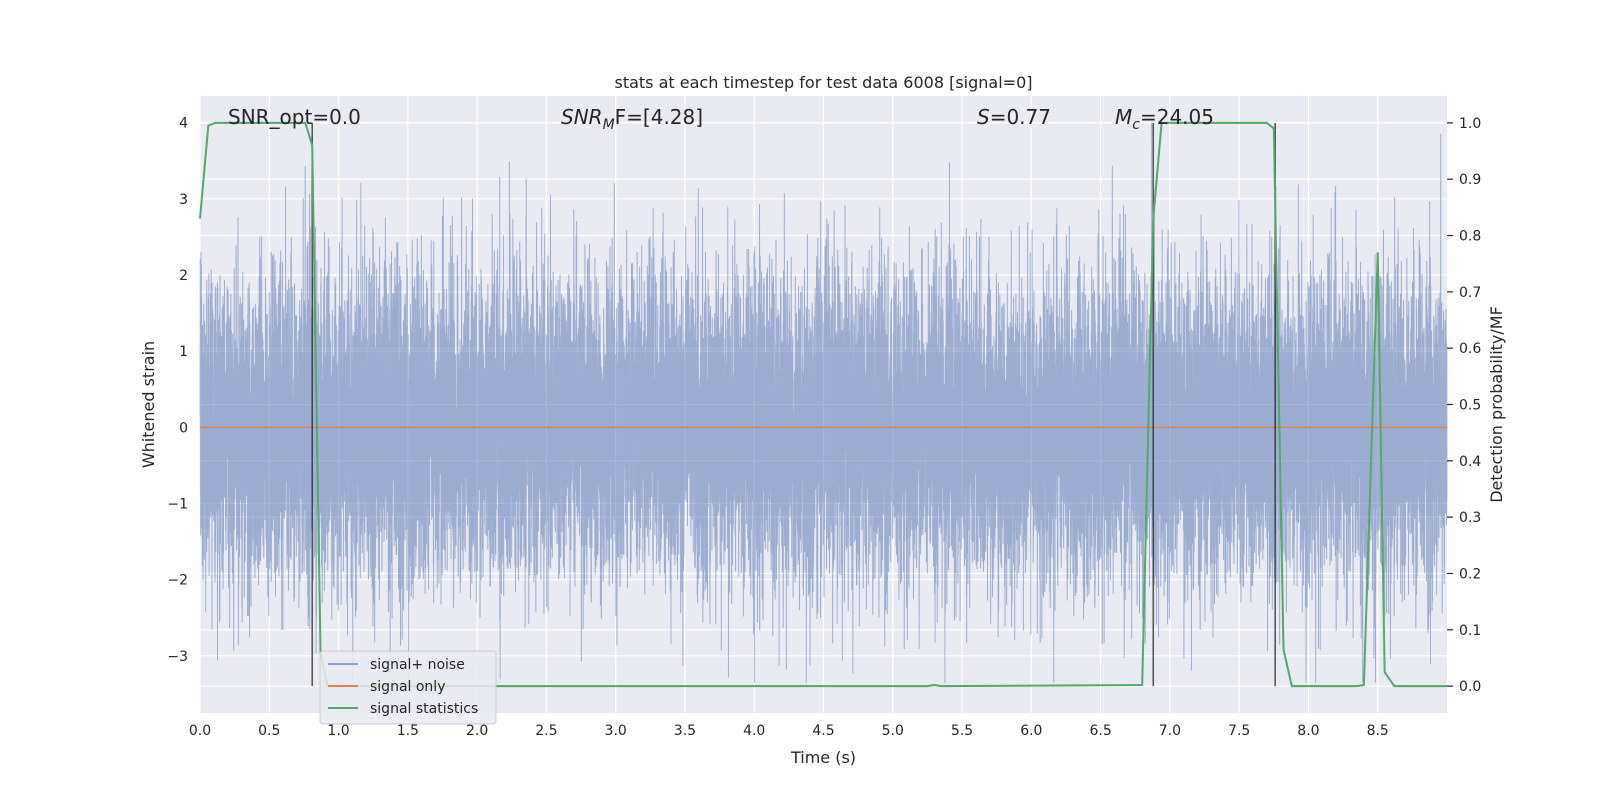 The height and width of the screenshot is (800, 1600). Describe the element at coordinates (823, 757) in the screenshot. I see `x-axis-label: Time (s)` at that location.